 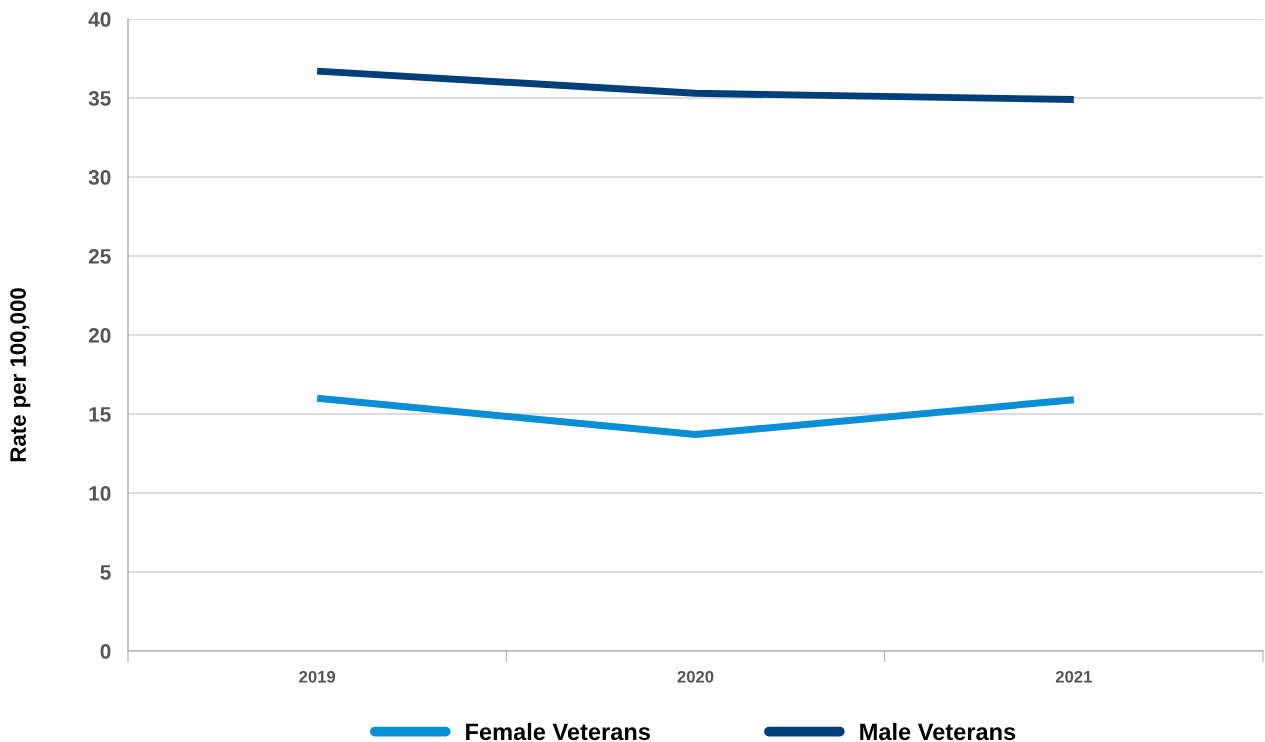 What do you see at coordinates (105, 572) in the screenshot?
I see `y-tick-label: 5` at bounding box center [105, 572].